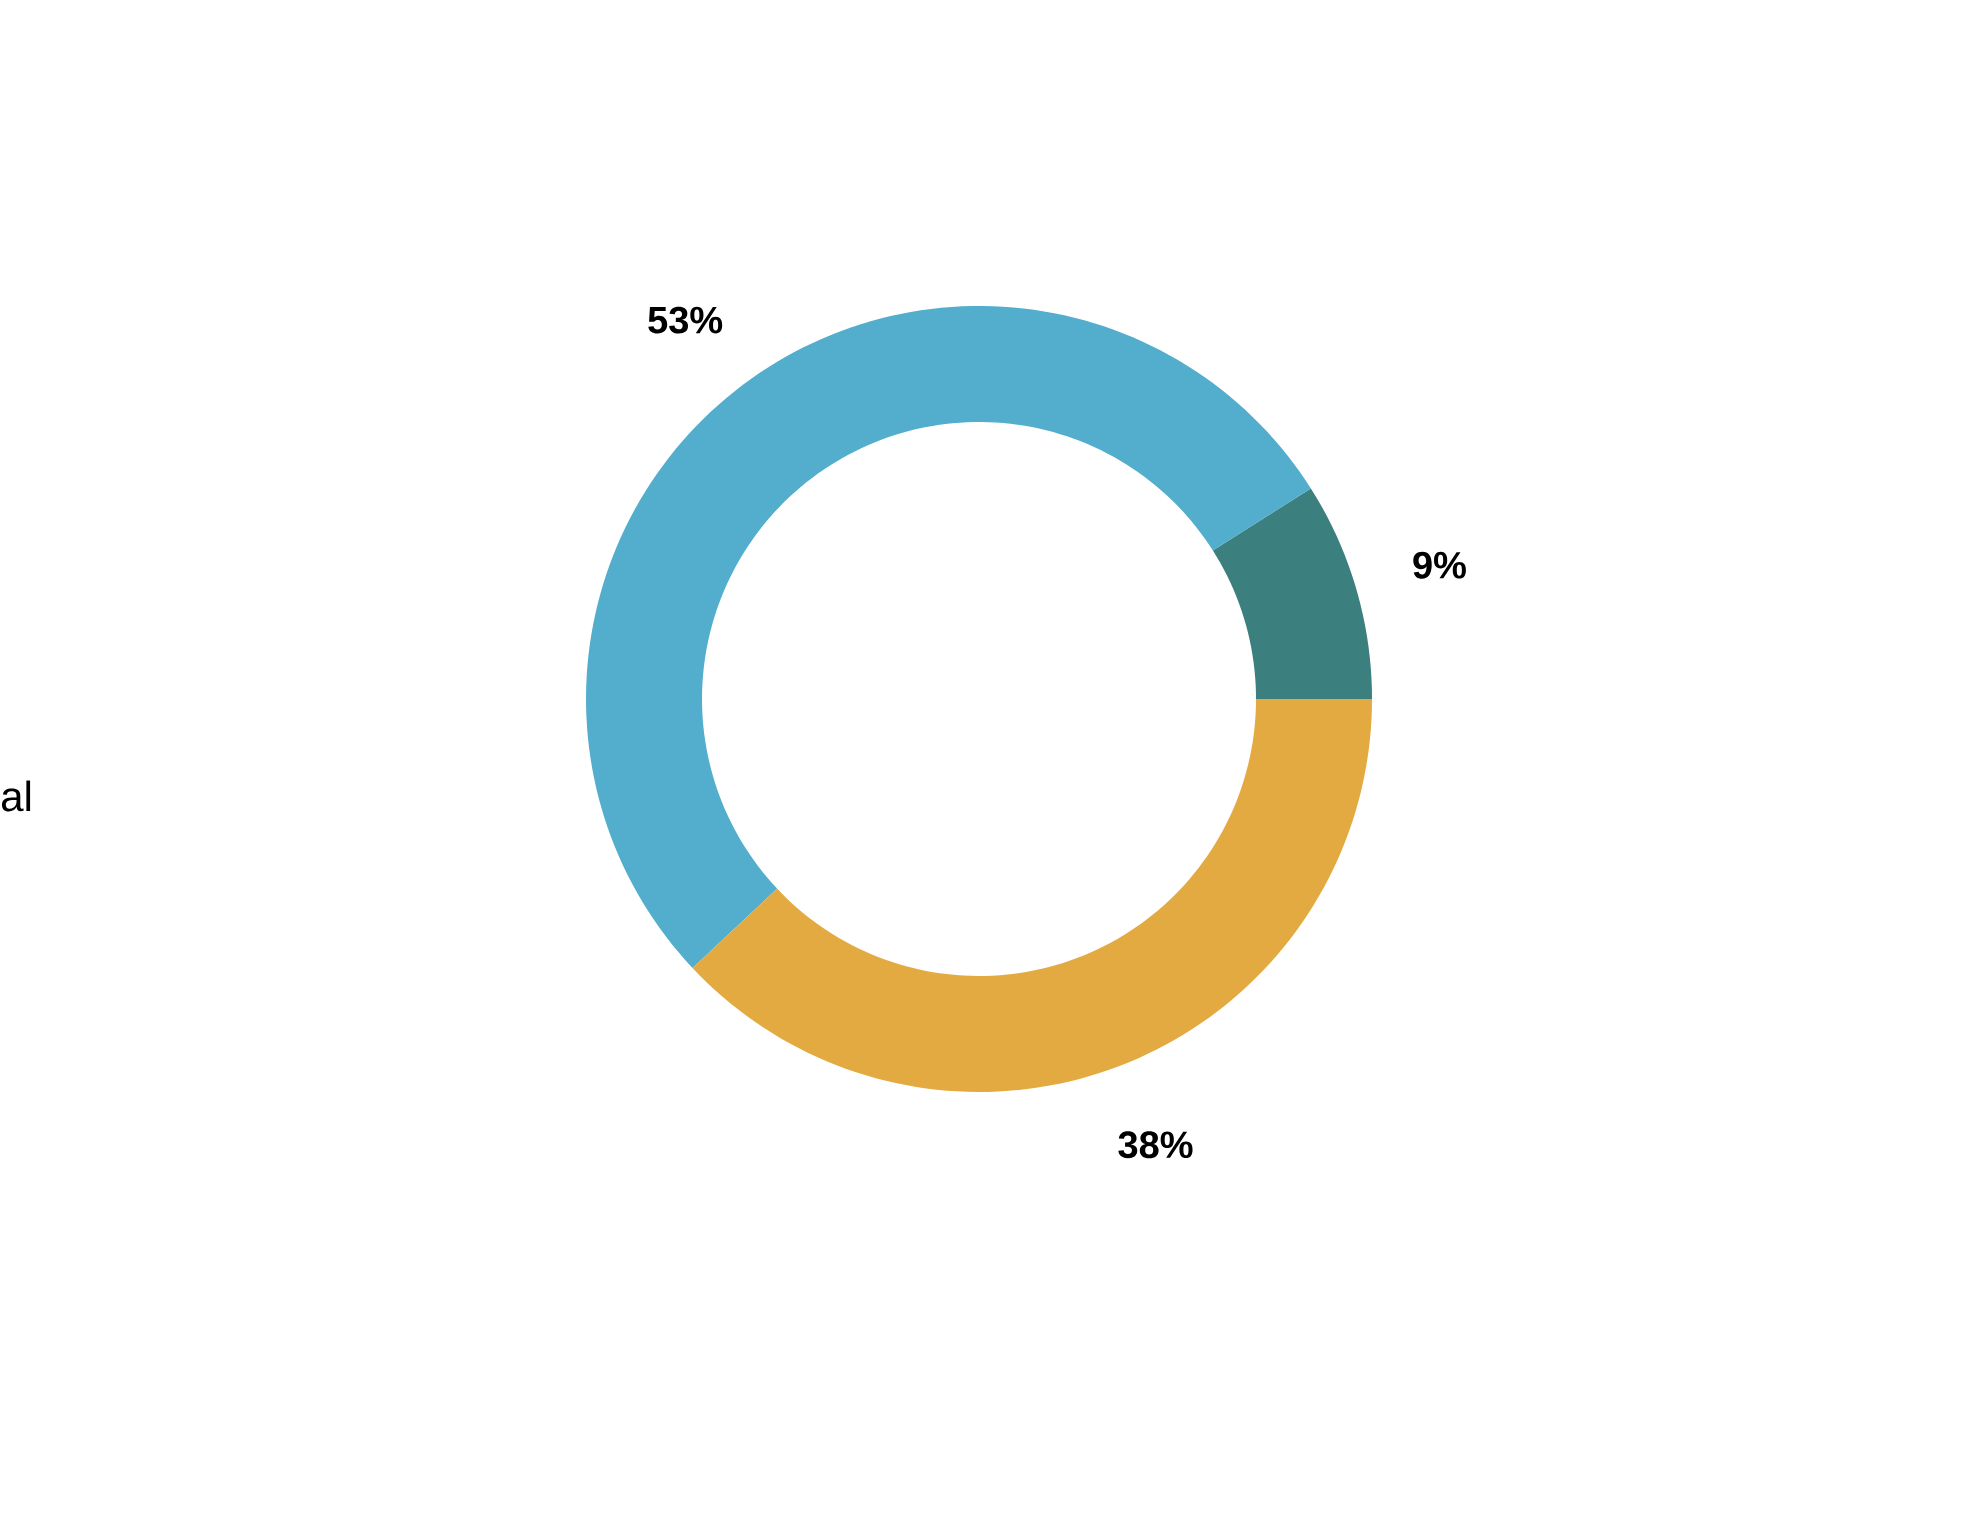 The width and height of the screenshot is (1974, 1534). What do you see at coordinates (16, 796) in the screenshot?
I see `text: al` at bounding box center [16, 796].